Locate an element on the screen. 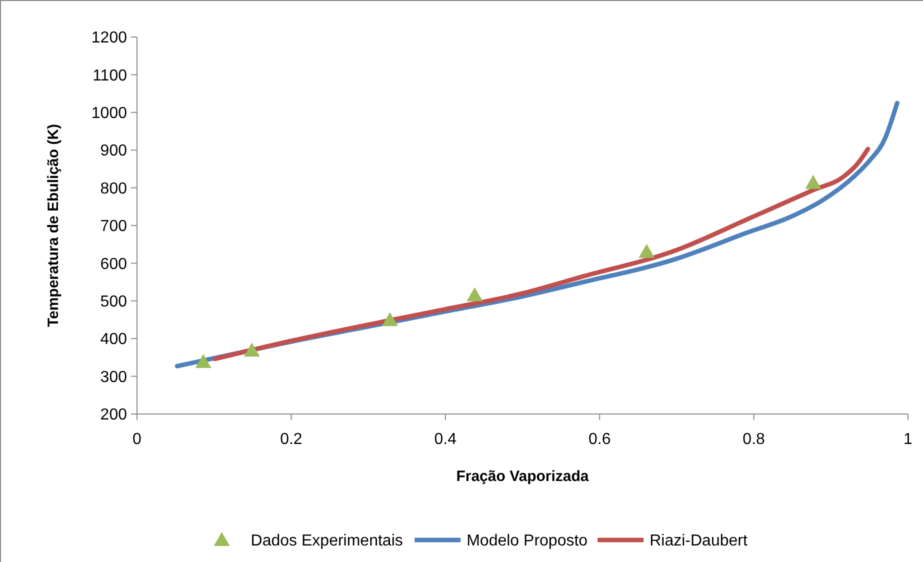 This screenshot has height=562, width=923. y-tick-label: 700 is located at coordinates (114, 227).